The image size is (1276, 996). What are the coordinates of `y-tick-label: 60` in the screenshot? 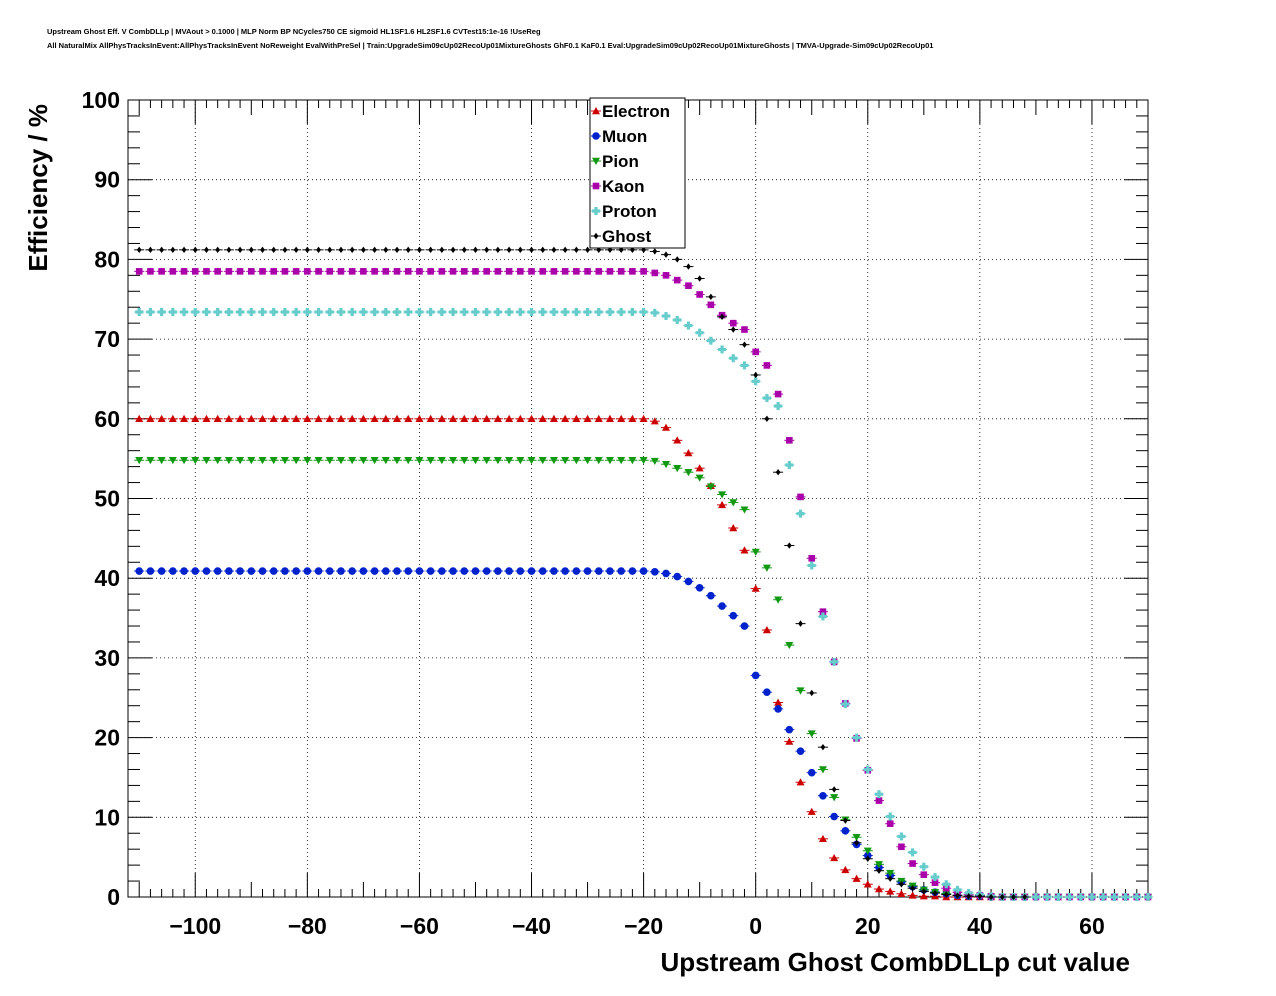 It's located at (107, 419).